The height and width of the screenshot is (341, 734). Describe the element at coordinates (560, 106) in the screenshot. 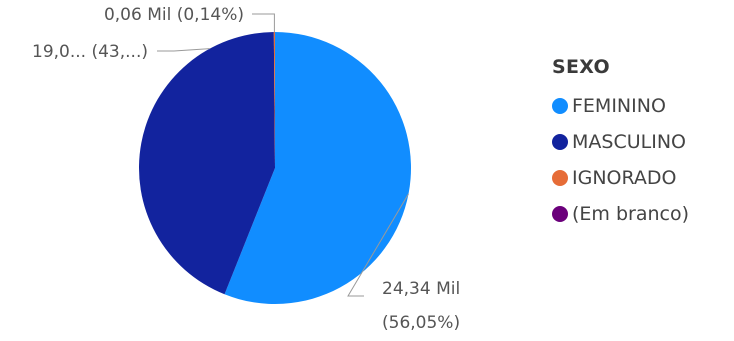

I see `legend-swatch-feminino` at that location.